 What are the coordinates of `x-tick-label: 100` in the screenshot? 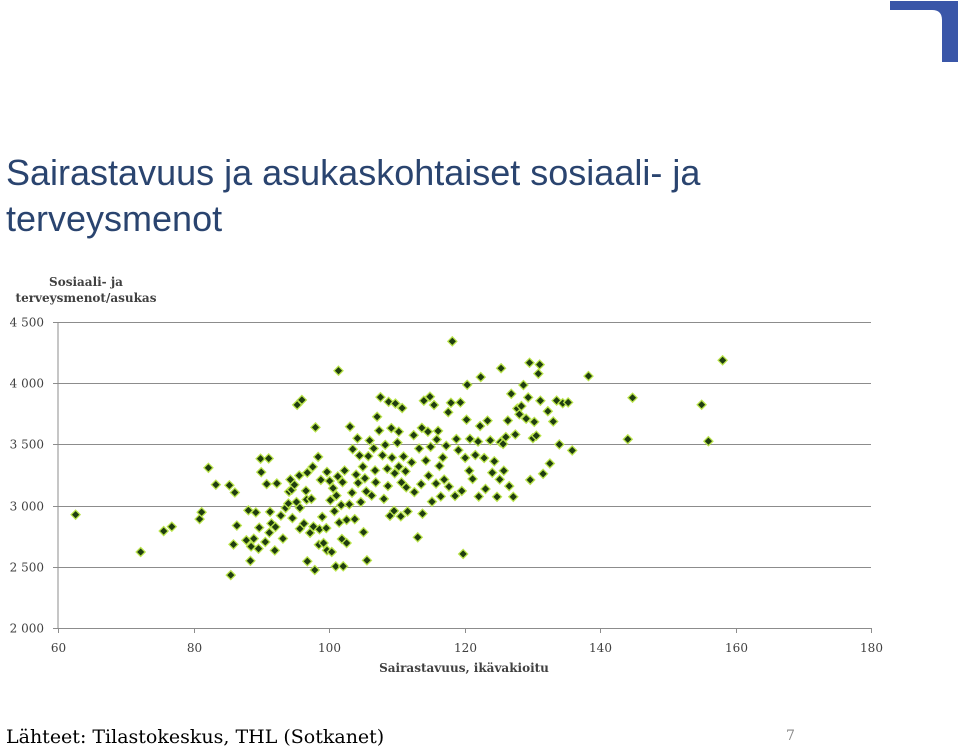 It's located at (329, 648).